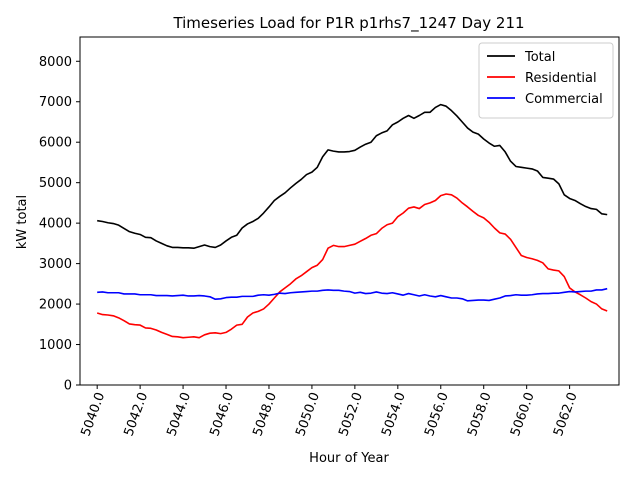 The height and width of the screenshot is (480, 640). I want to click on legend-label-total: Total, so click(539, 57).